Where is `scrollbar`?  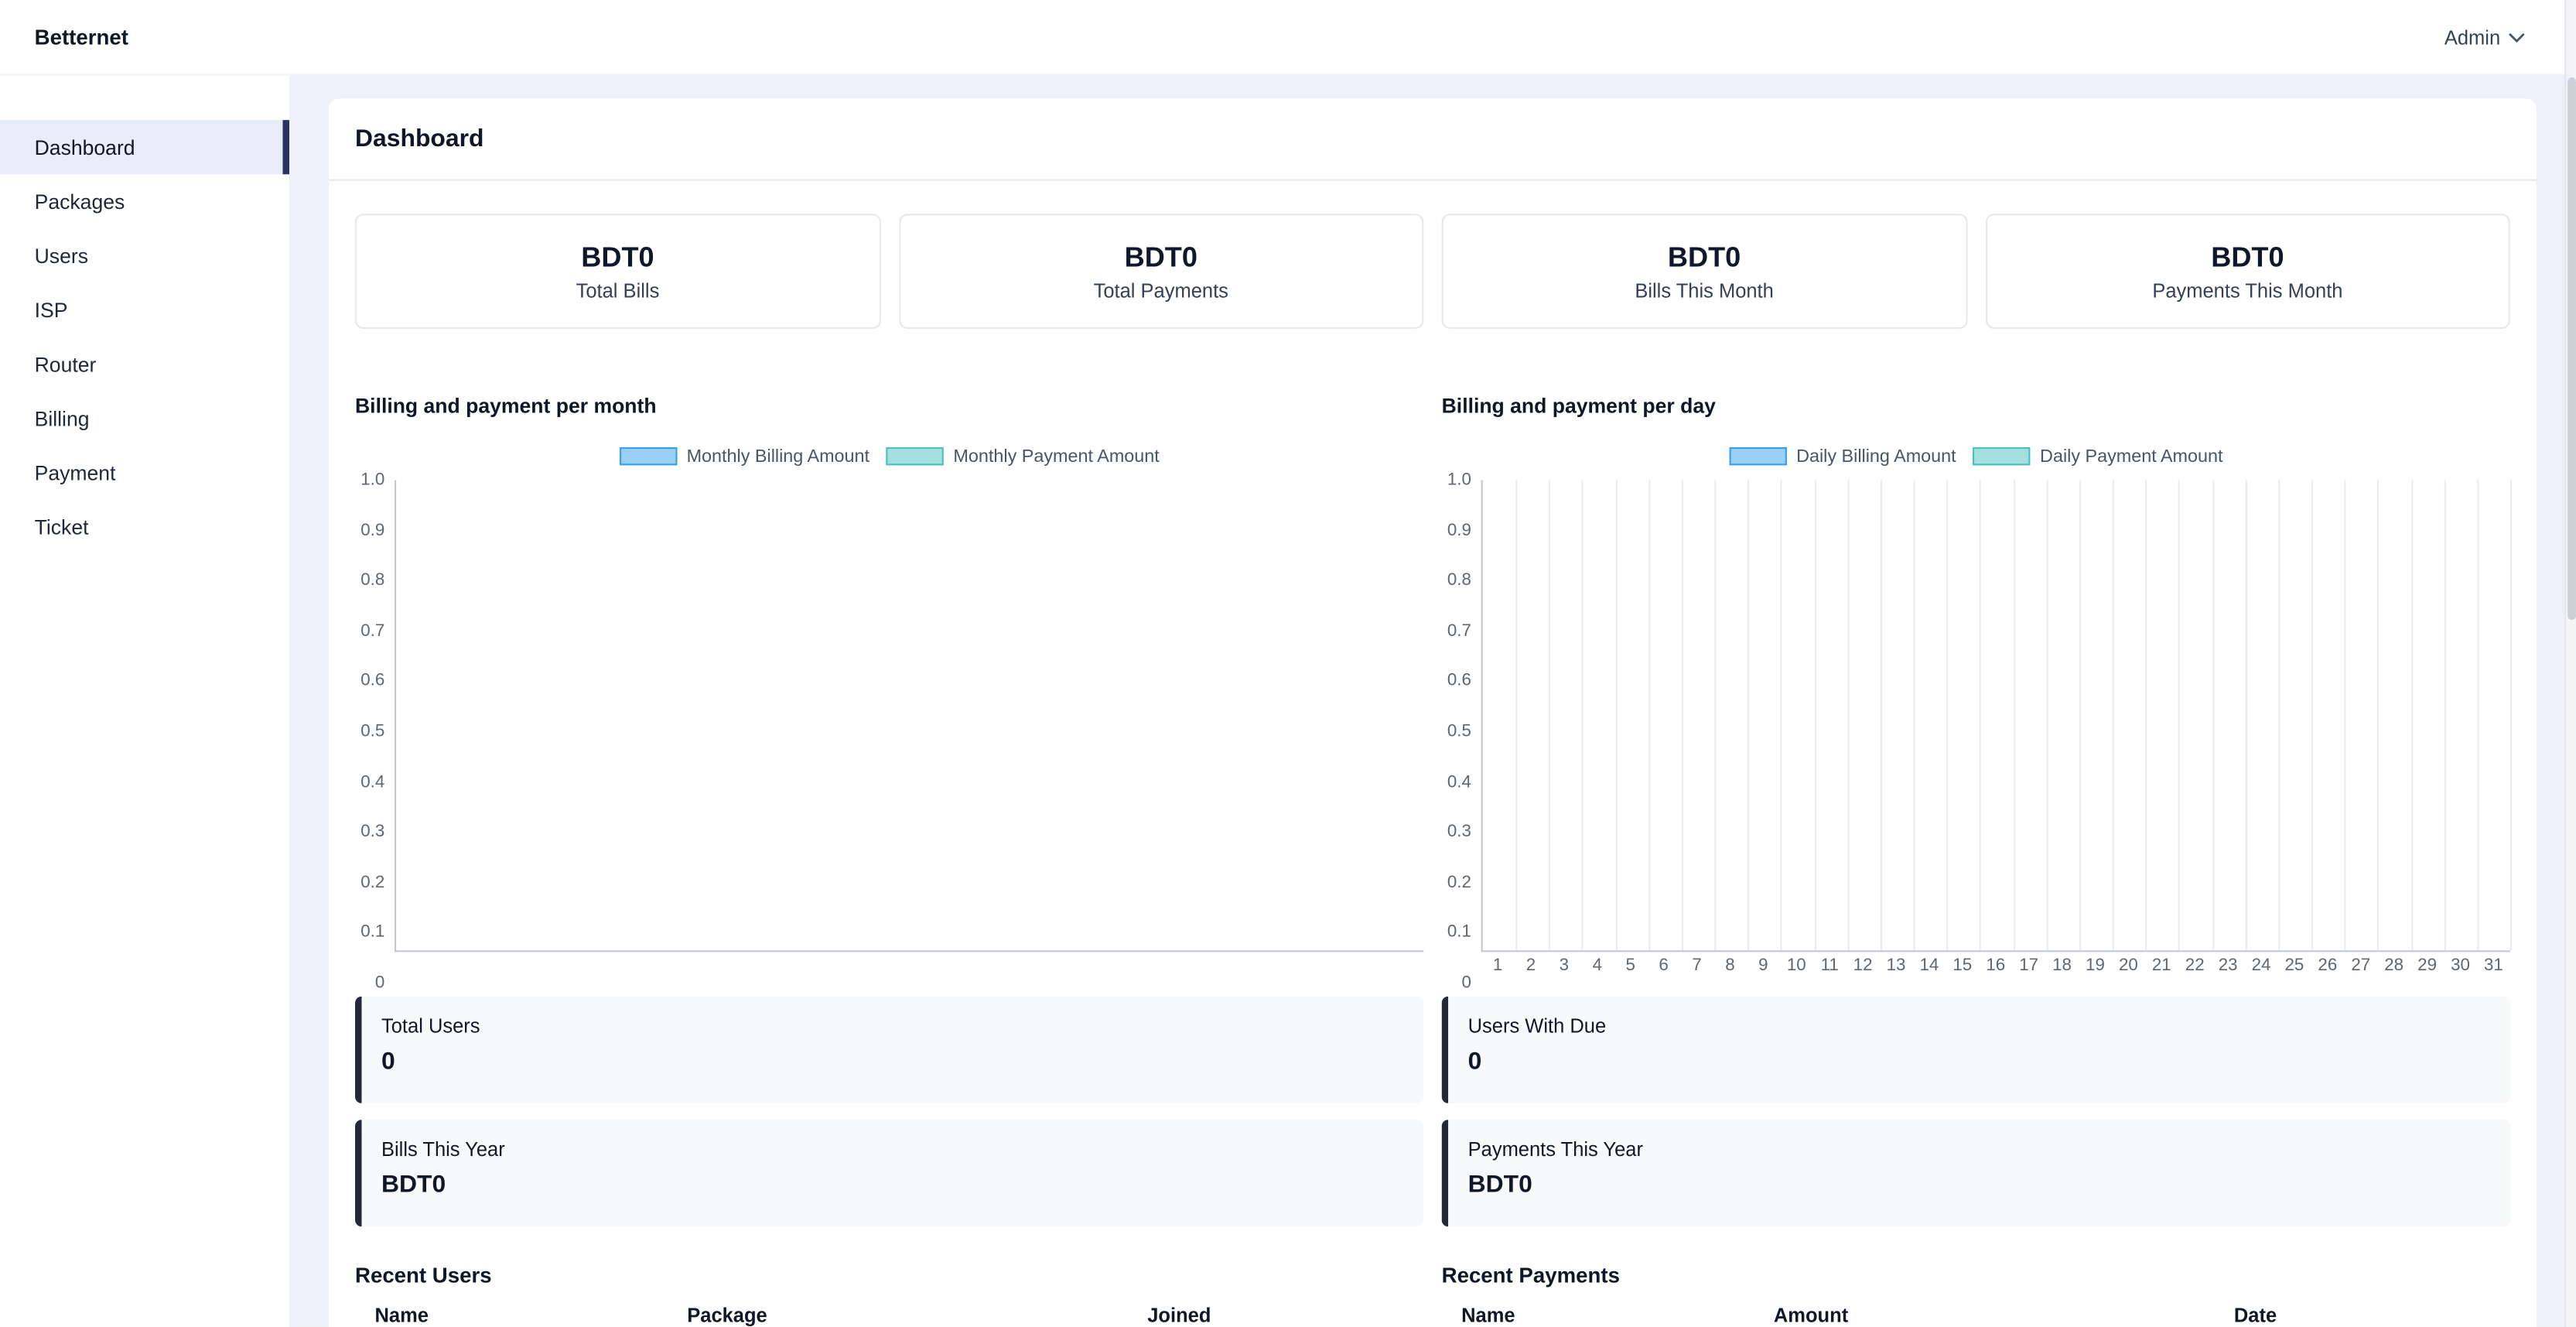 scrollbar is located at coordinates (2570, 663).